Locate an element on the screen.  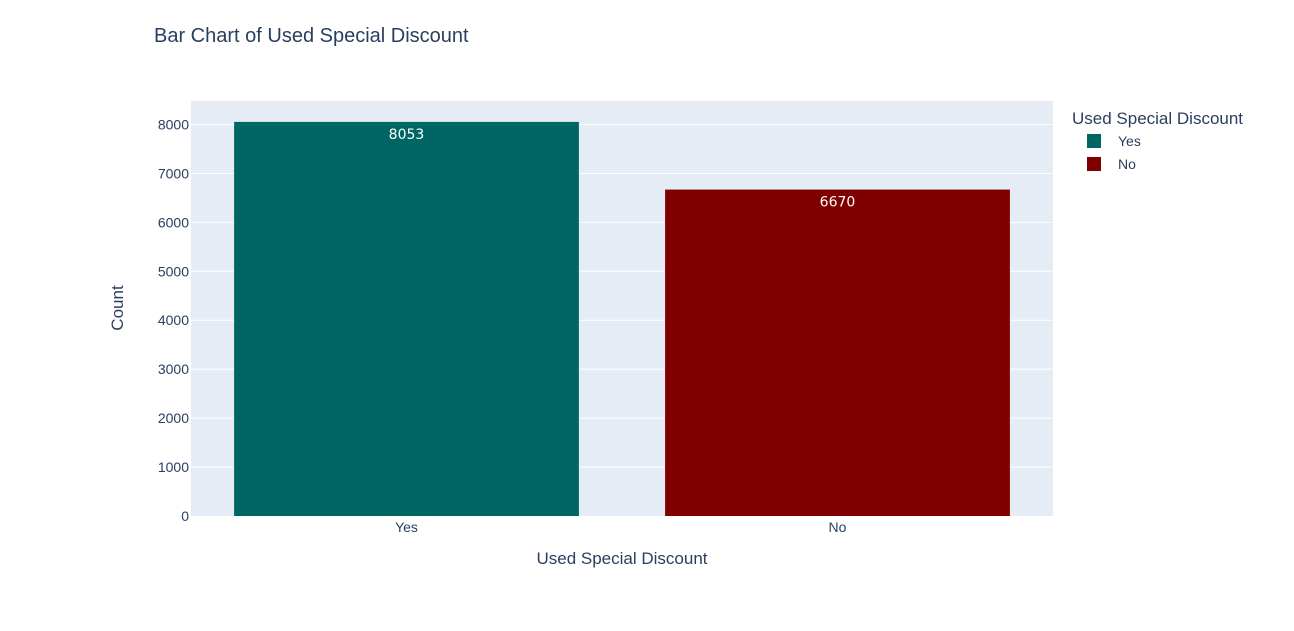
legend-swatch-yes is located at coordinates (1094, 141).